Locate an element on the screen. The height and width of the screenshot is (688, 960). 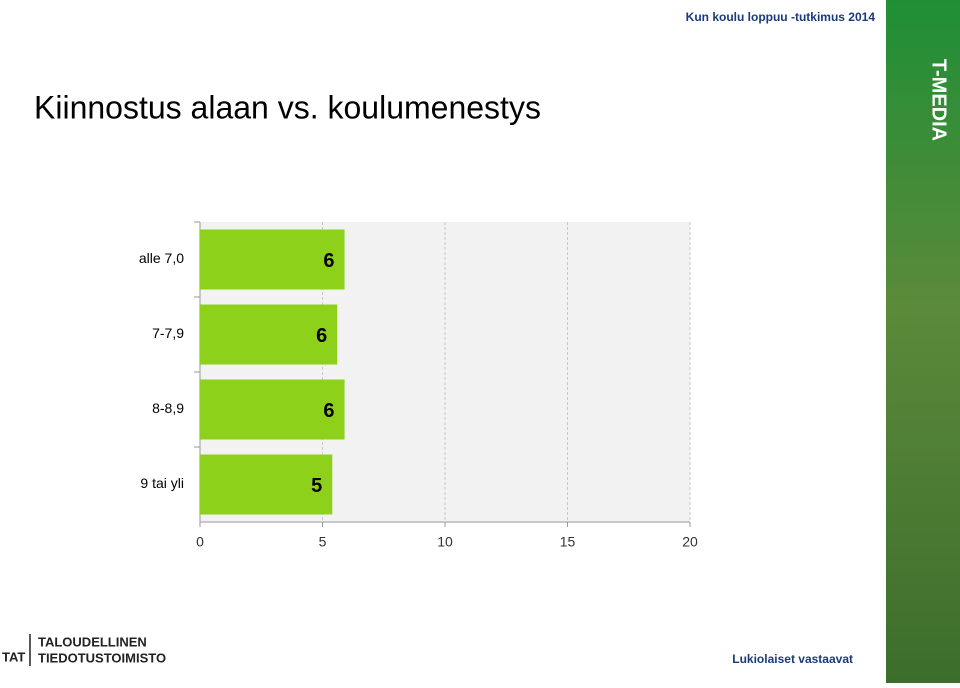
x-tick-label: 10 is located at coordinates (445, 542).